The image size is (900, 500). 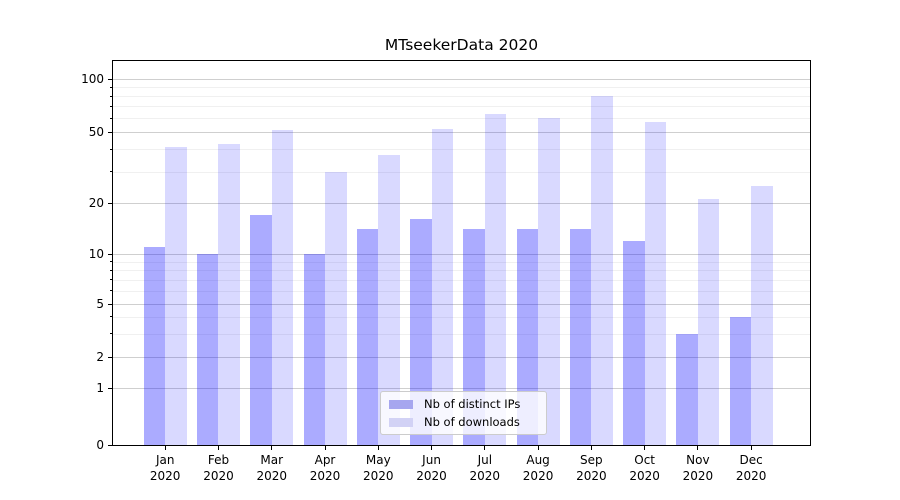 I want to click on x-tick-label-line: Nov, so click(x=698, y=460).